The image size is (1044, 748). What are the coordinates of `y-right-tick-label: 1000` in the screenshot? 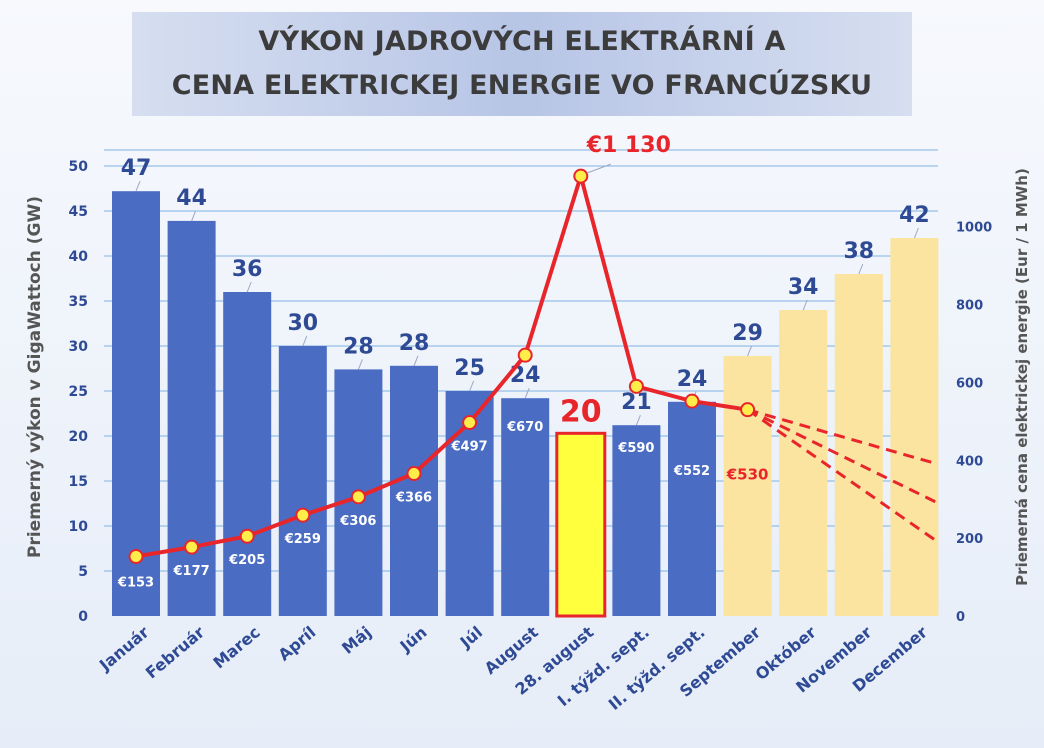 It's located at (974, 228).